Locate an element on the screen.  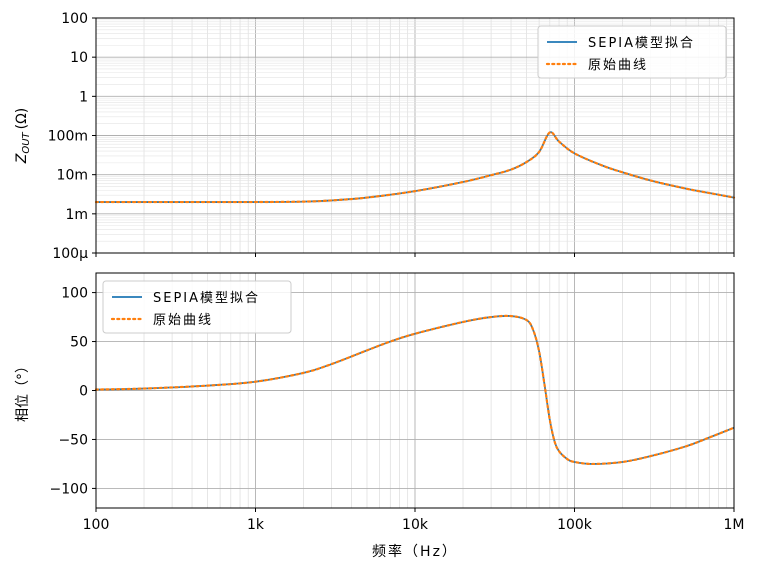
phase-x-axis-label: 频率（Hz） is located at coordinates (415, 551).